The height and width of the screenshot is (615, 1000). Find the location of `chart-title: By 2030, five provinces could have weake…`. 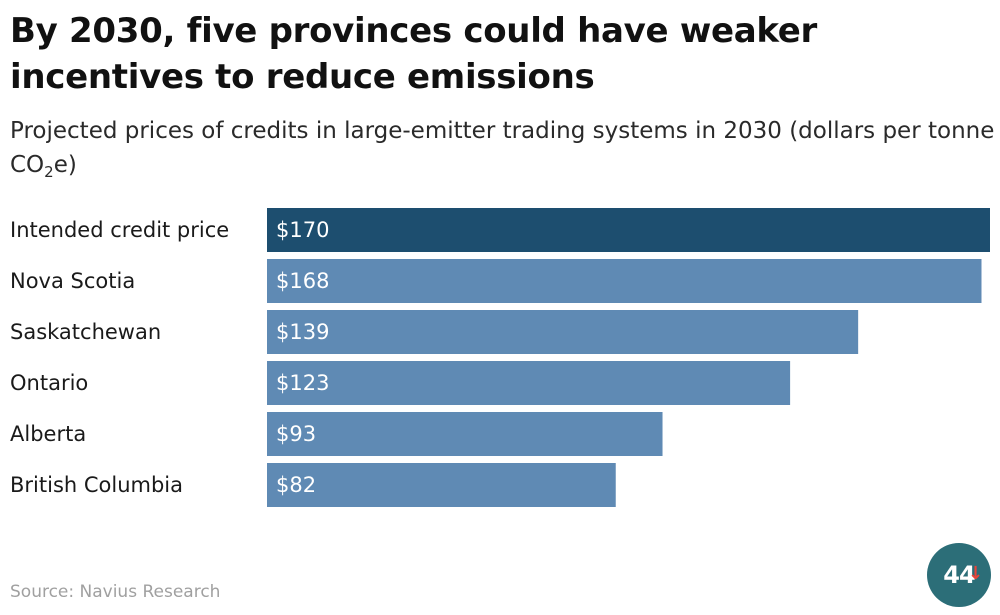

chart-title: By 2030, five provinces could have weake… is located at coordinates (413, 54).